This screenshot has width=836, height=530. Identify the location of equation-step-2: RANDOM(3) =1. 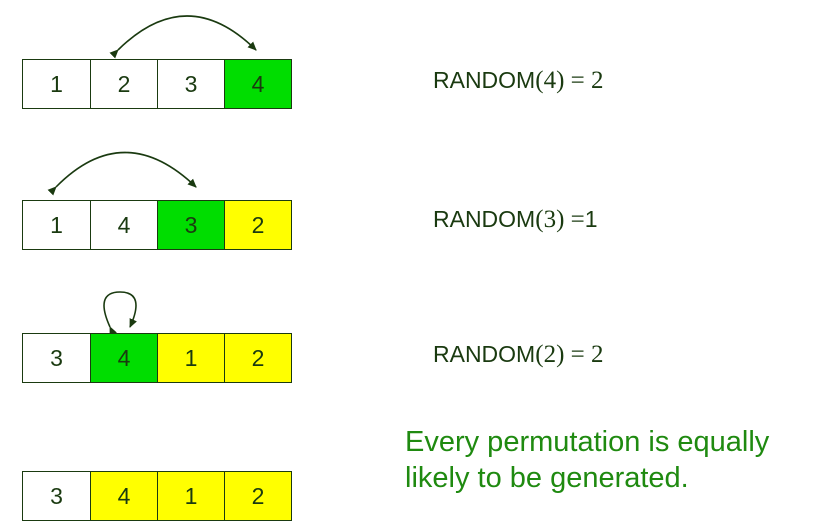
(515, 219).